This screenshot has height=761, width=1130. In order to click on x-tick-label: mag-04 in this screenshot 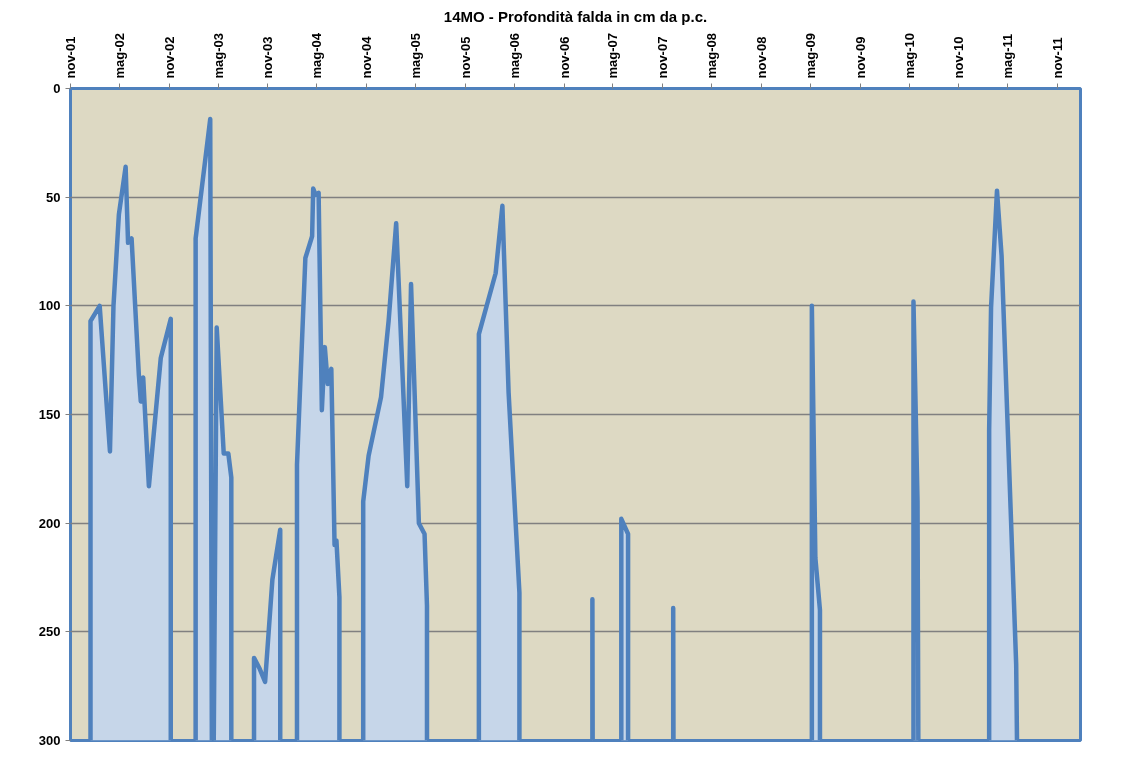, I will do `click(317, 55)`.